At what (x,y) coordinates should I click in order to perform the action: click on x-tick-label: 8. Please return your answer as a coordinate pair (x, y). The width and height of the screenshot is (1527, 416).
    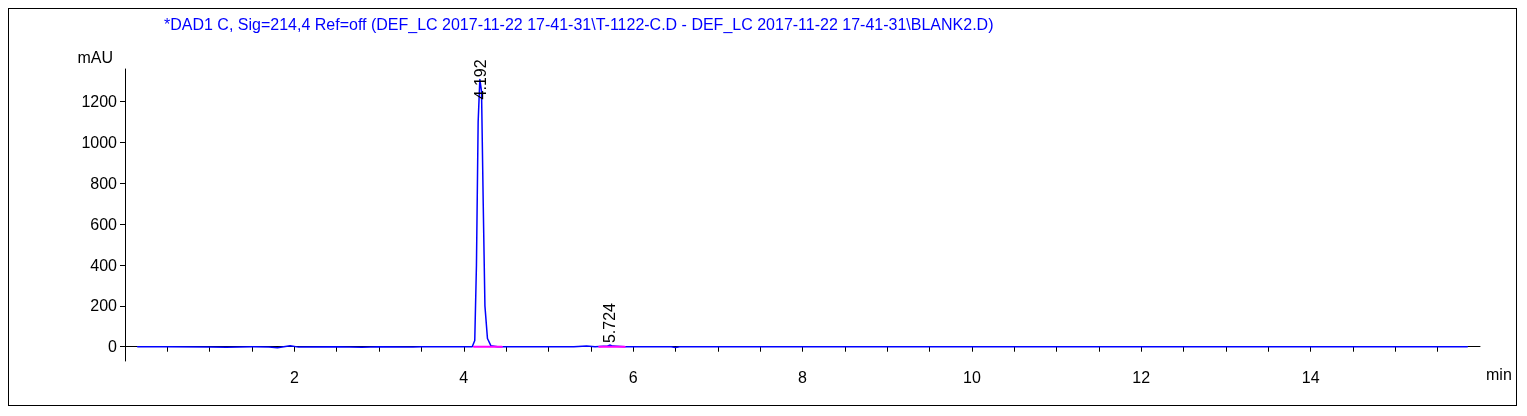
    Looking at the image, I should click on (803, 377).